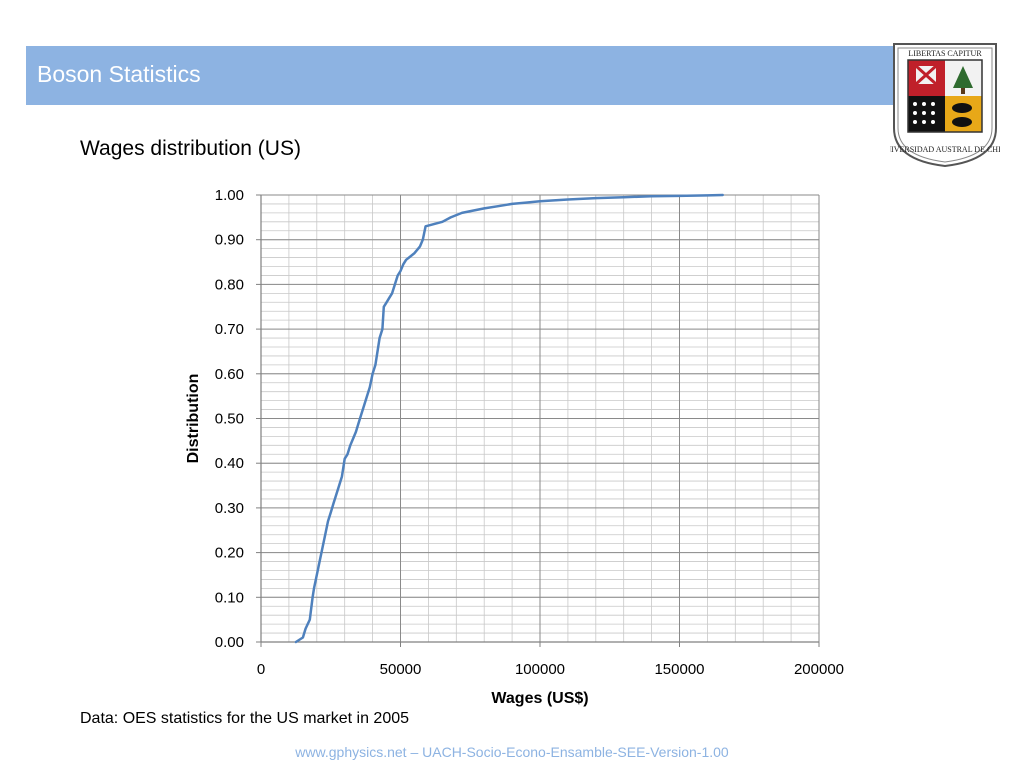  What do you see at coordinates (539, 698) in the screenshot?
I see `x-axis-label: Wages (US$)` at bounding box center [539, 698].